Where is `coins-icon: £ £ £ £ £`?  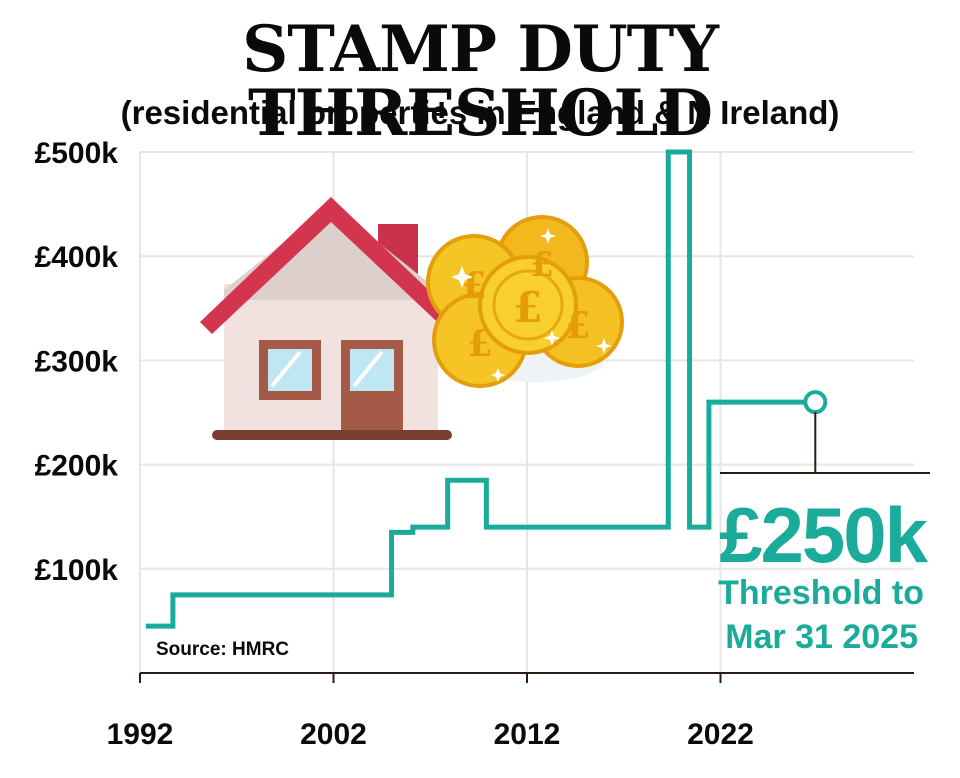
coins-icon: £ £ £ £ £ is located at coordinates (525, 301).